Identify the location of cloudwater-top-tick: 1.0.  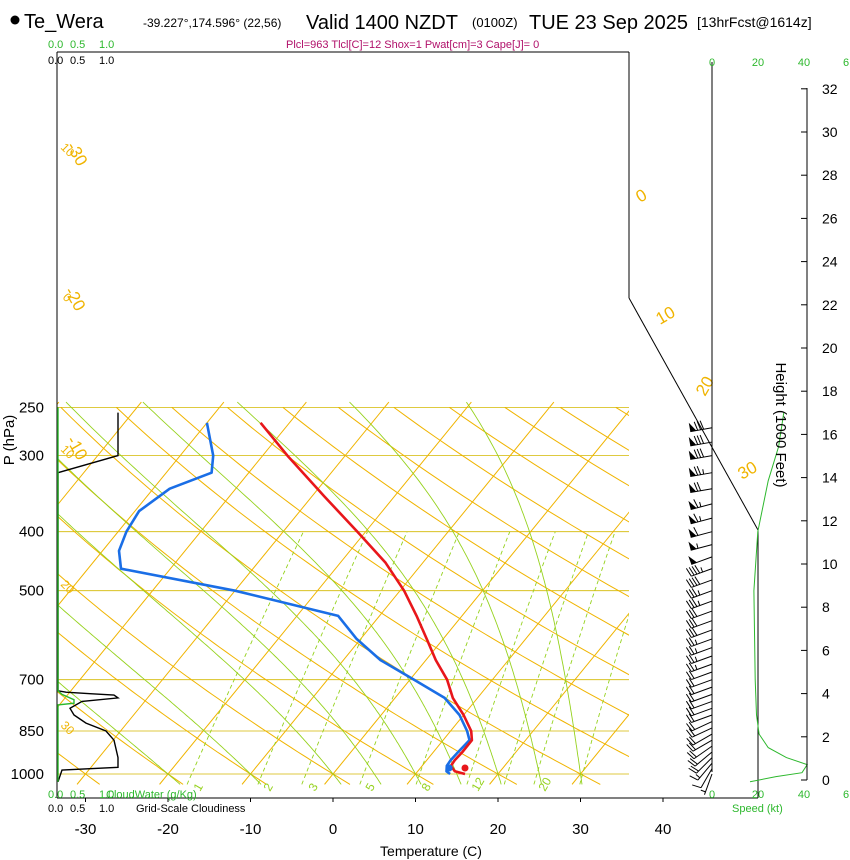
(106, 45).